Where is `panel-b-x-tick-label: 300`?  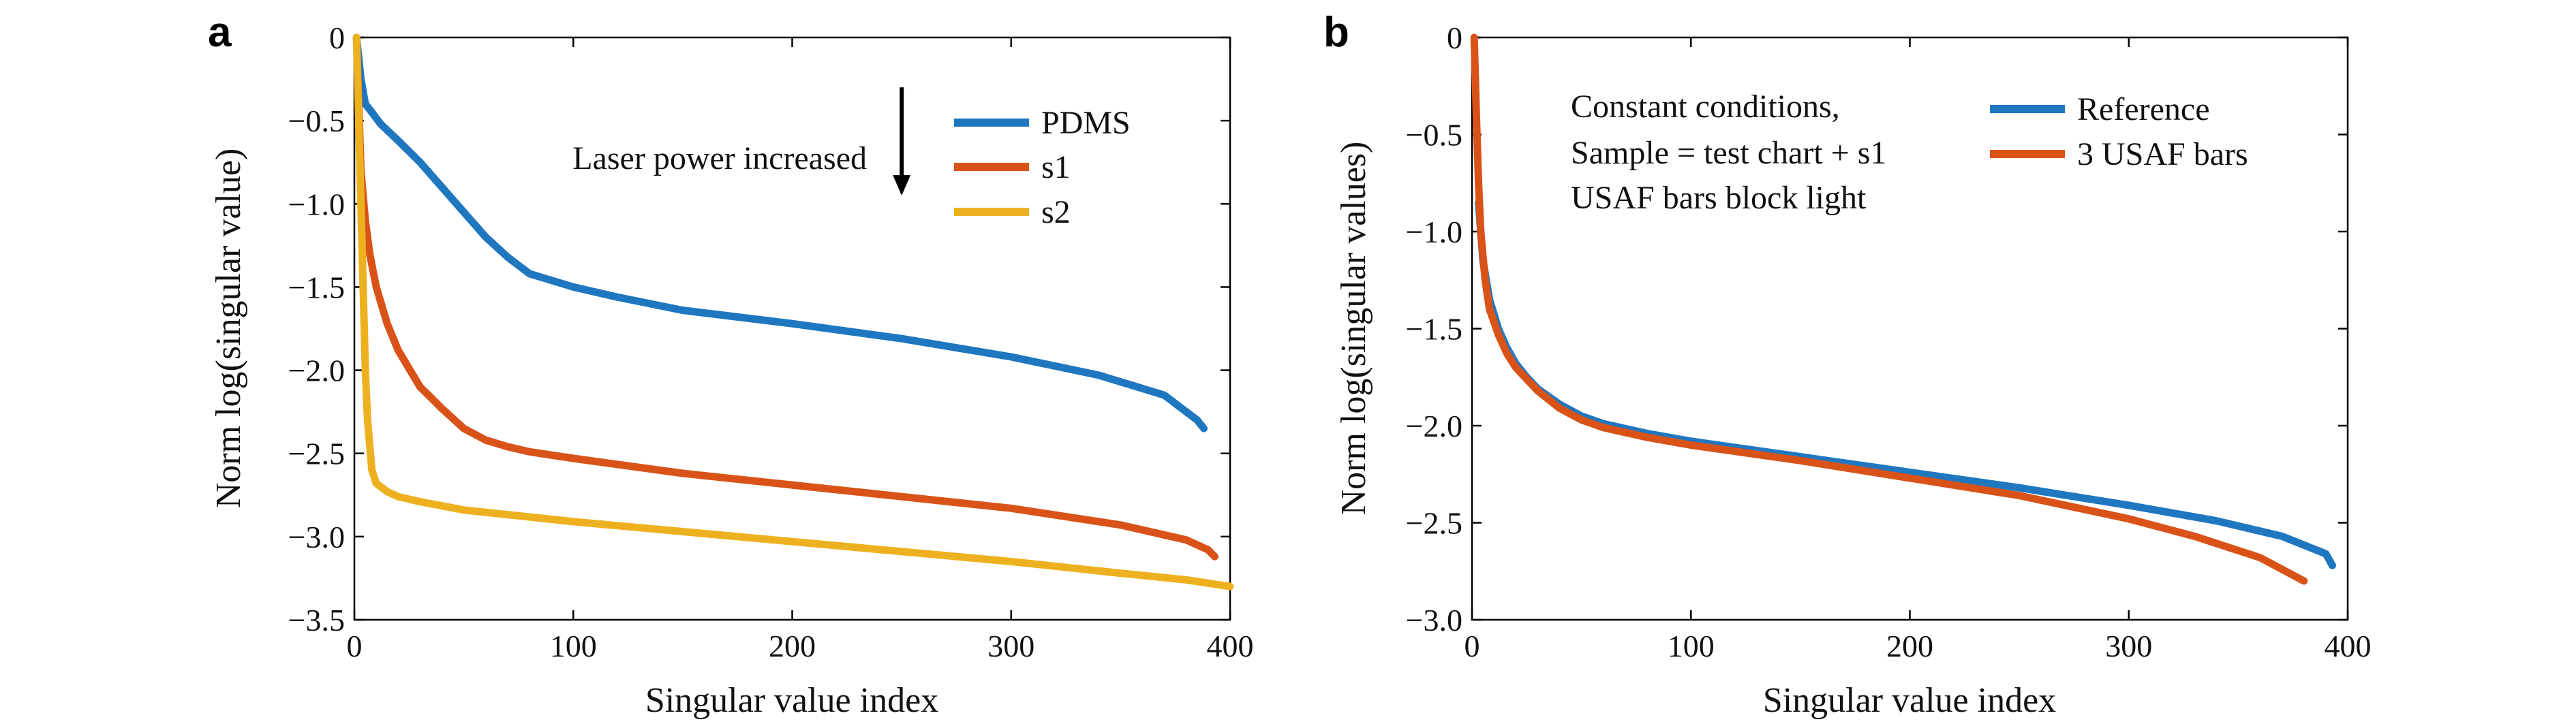 panel-b-x-tick-label: 300 is located at coordinates (2128, 646).